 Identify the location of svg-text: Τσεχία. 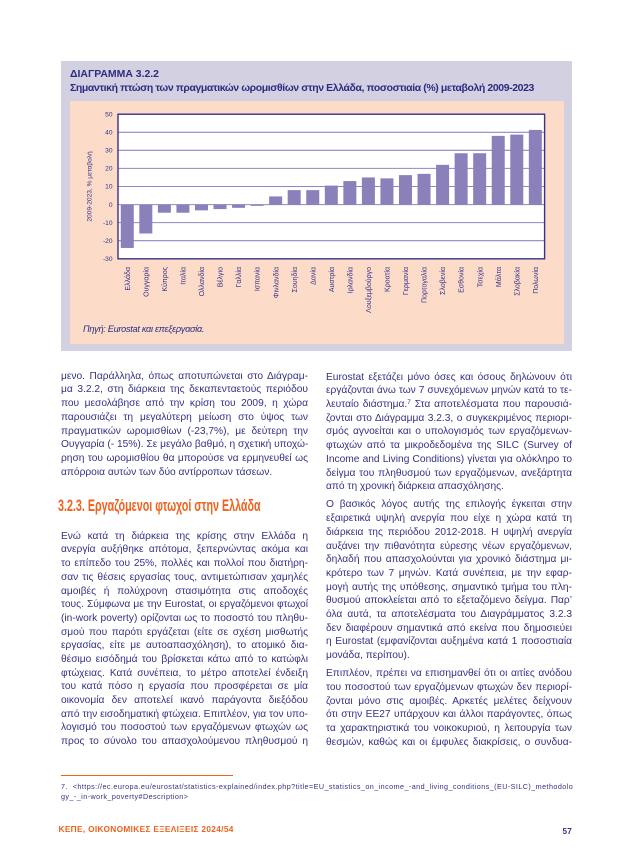
(480, 277).